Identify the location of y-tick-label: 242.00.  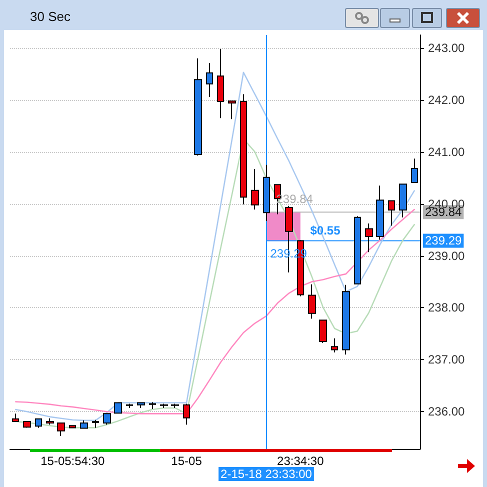
(447, 99).